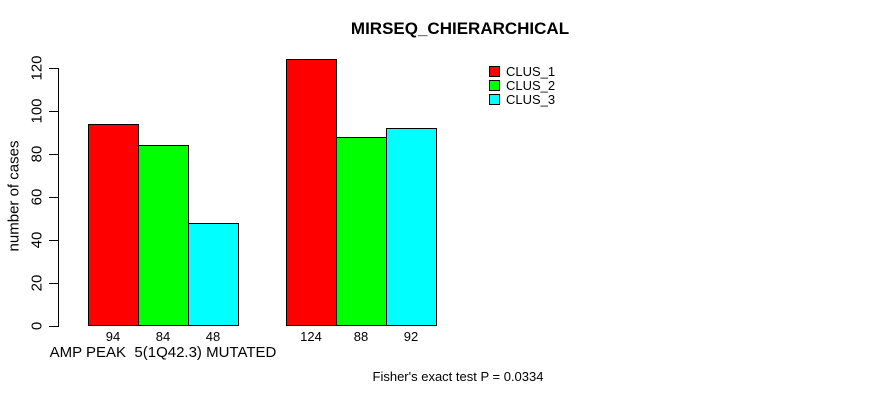  What do you see at coordinates (113, 336) in the screenshot?
I see `bar-value-label: 94` at bounding box center [113, 336].